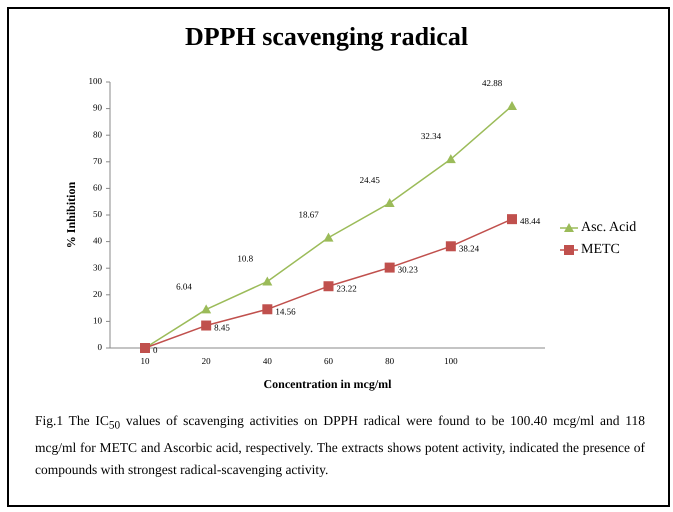 This screenshot has width=673, height=512. I want to click on x-tick-label: 80, so click(390, 361).